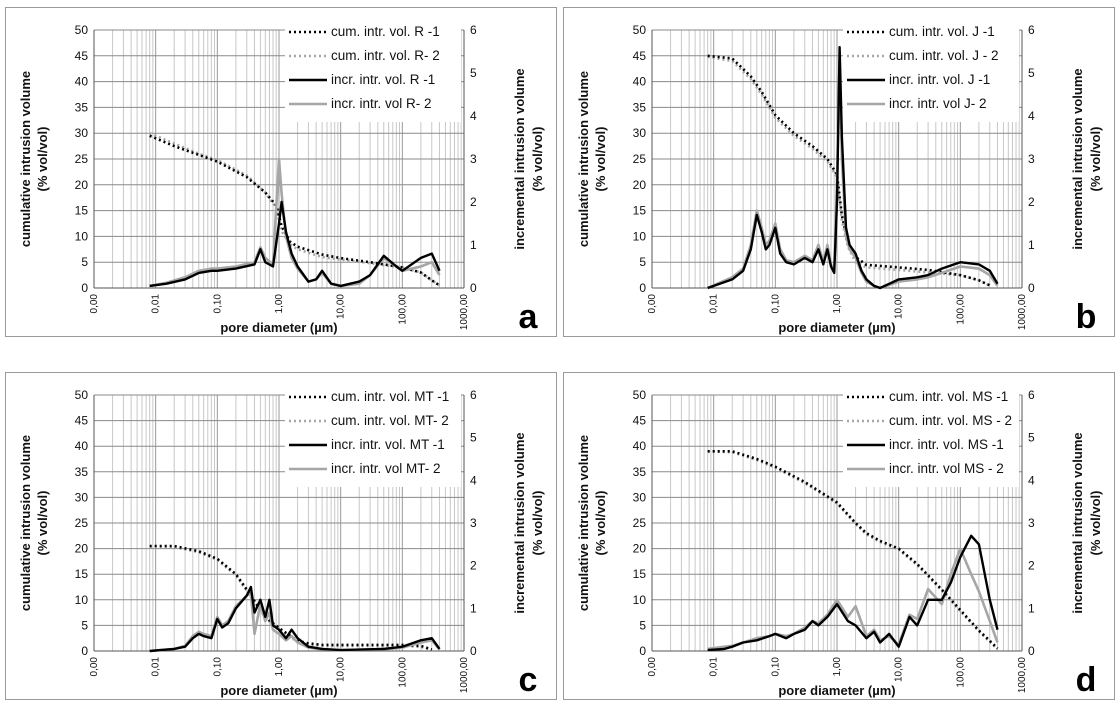  I want to click on legend-label: cum. intr. vol. MS - 2, so click(950, 420).